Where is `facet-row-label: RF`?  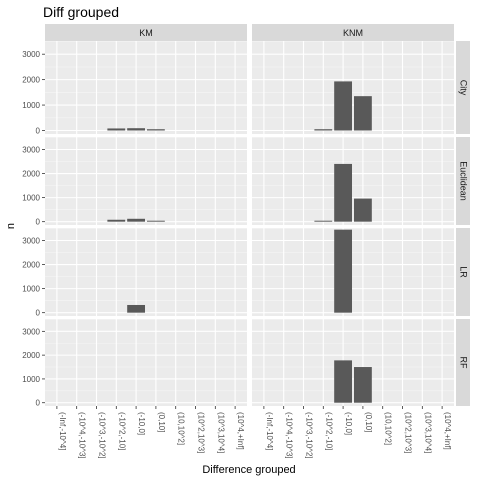 facet-row-label: RF is located at coordinates (464, 363).